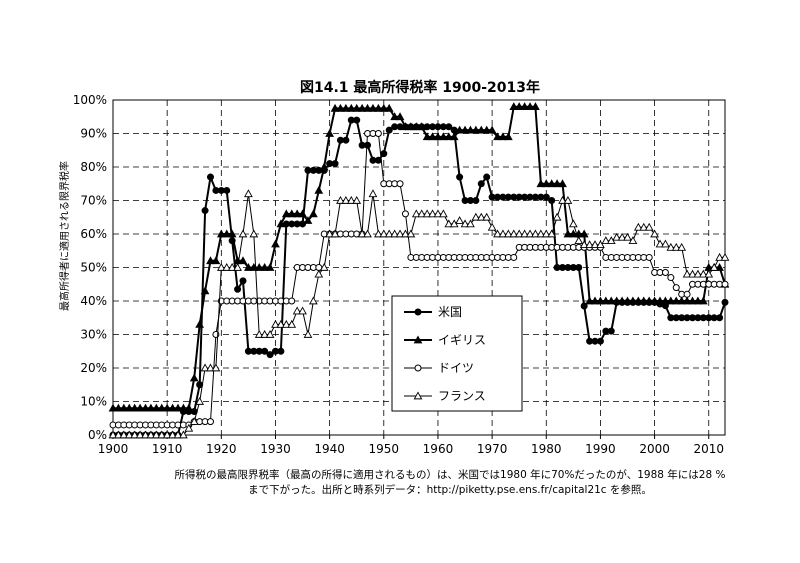 The image size is (800, 563). I want to click on x-tick-label: 2010, so click(708, 449).